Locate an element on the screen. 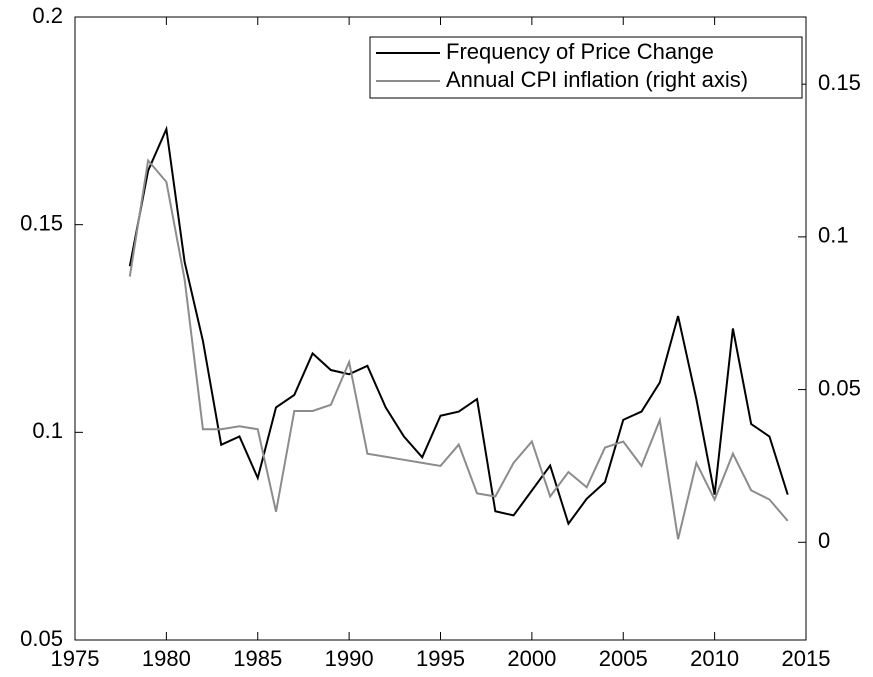  x-tick-label: 1985 is located at coordinates (257, 658).